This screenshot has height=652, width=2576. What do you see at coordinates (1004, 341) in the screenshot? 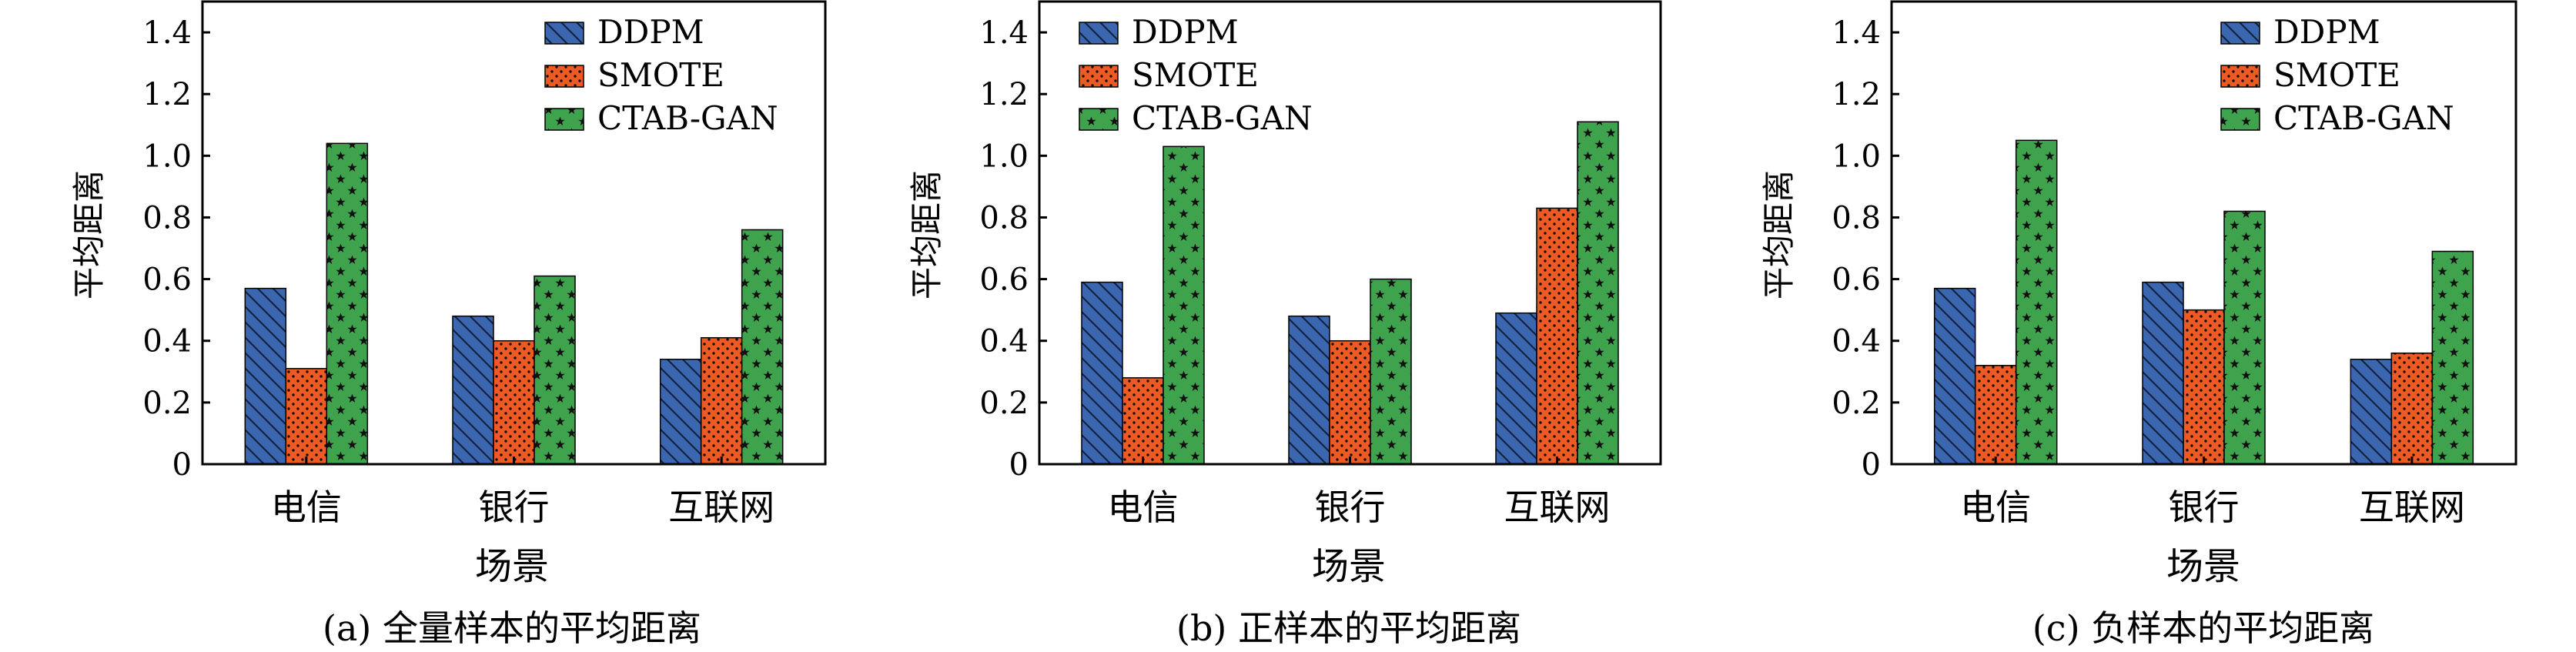
I see `y-tick-label-2-b: 0.4` at bounding box center [1004, 341].